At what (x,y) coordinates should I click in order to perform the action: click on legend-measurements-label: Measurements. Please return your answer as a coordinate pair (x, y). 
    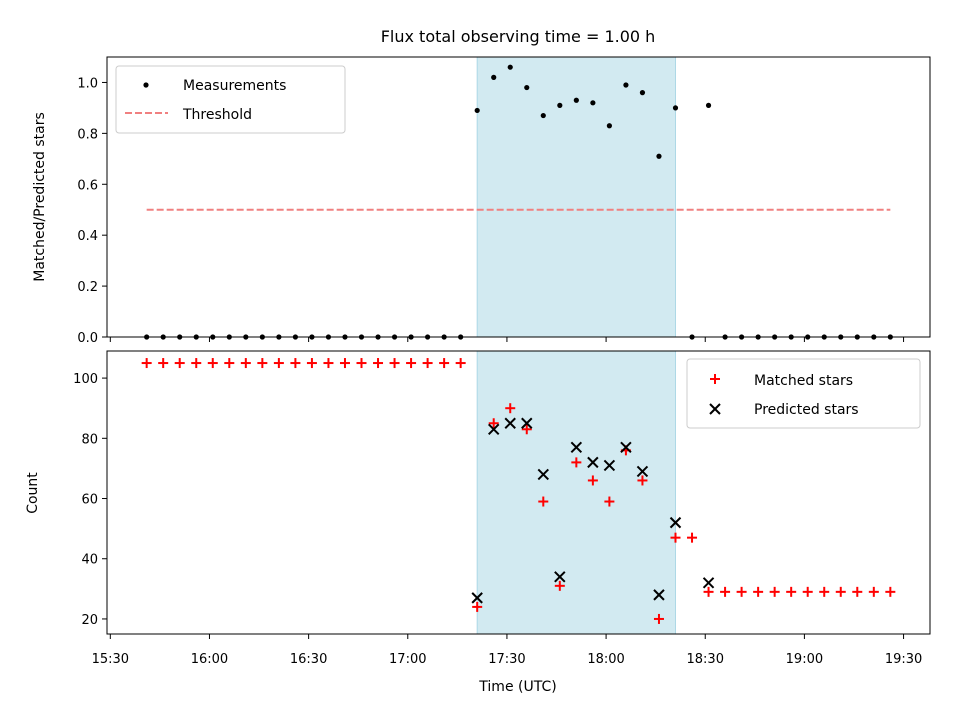
    Looking at the image, I should click on (234, 86).